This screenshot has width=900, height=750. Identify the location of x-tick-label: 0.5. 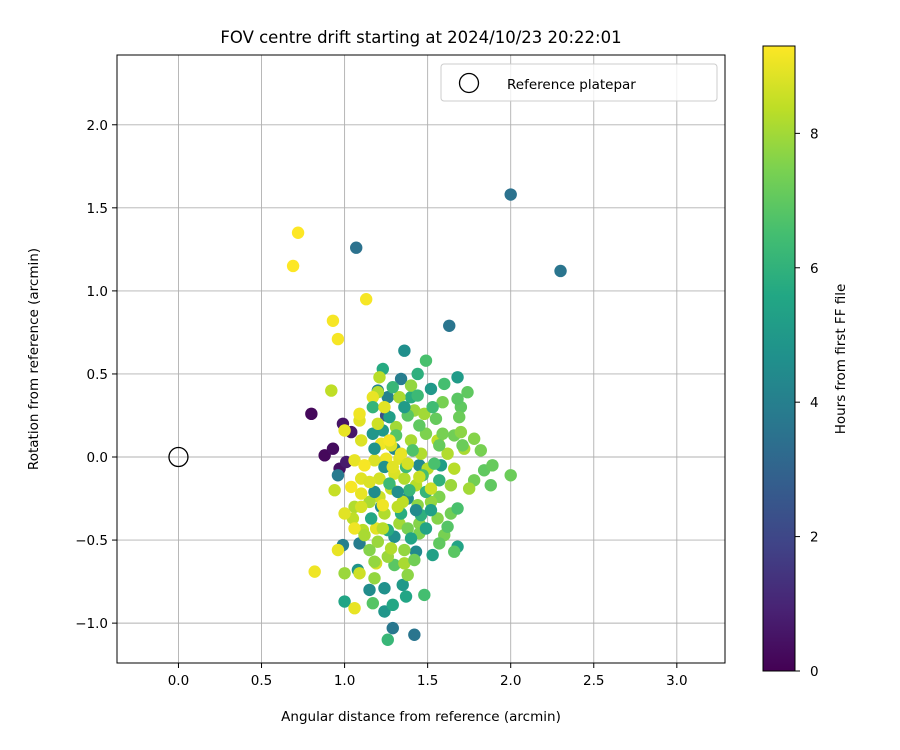
(261, 681).